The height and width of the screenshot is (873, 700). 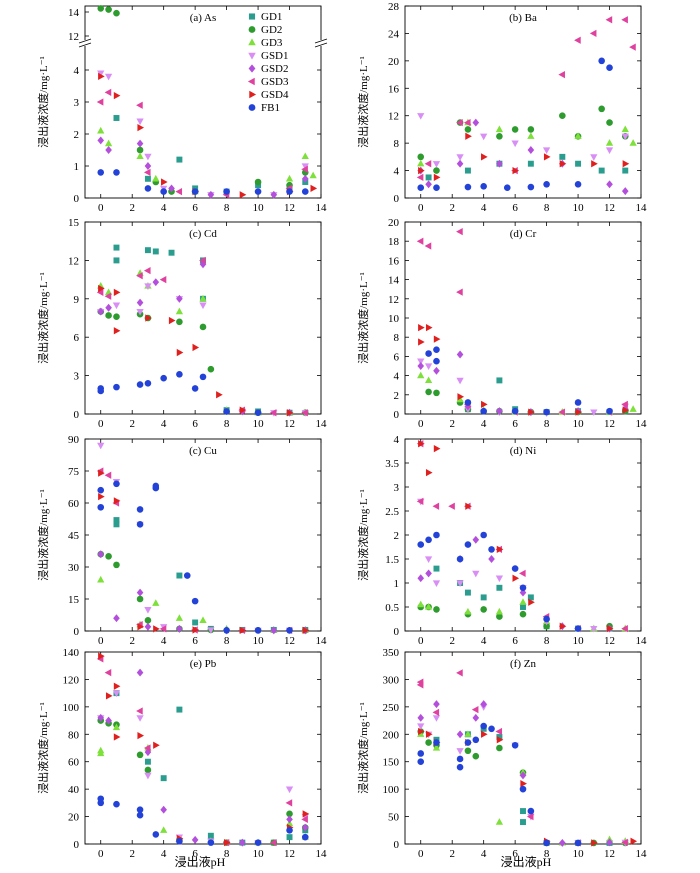 What do you see at coordinates (74, 600) in the screenshot?
I see `y-tick-label: 15` at bounding box center [74, 600].